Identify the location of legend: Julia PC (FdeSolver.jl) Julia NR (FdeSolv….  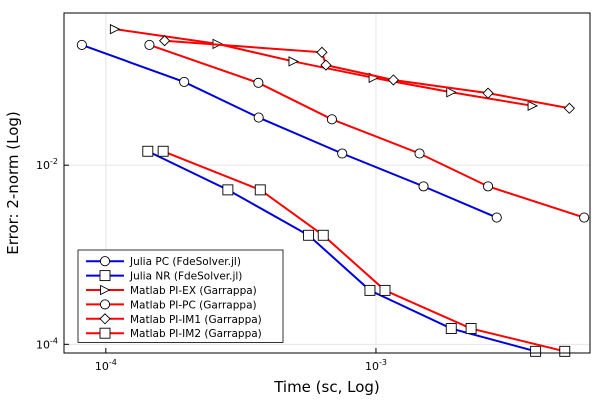
(180, 296).